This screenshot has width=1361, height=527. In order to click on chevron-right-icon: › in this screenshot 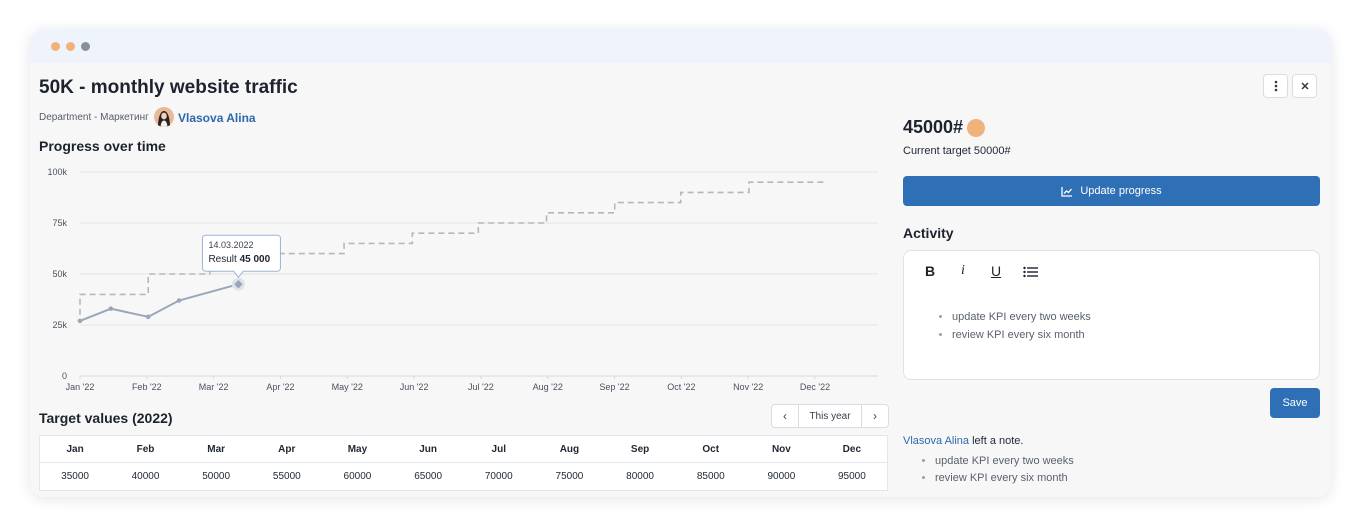, I will do `click(875, 416)`.